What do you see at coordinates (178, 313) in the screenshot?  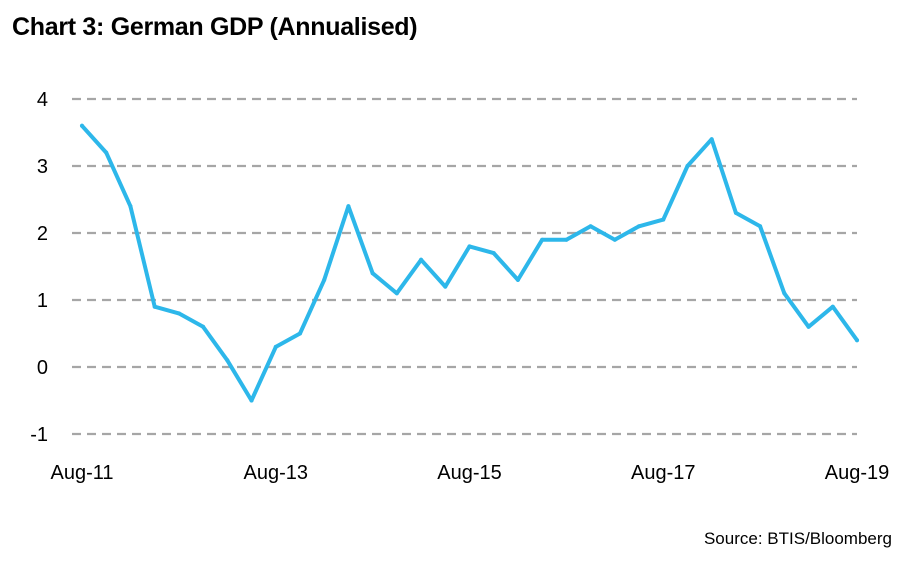 I see `data-point: Aug-12: 0.8` at bounding box center [178, 313].